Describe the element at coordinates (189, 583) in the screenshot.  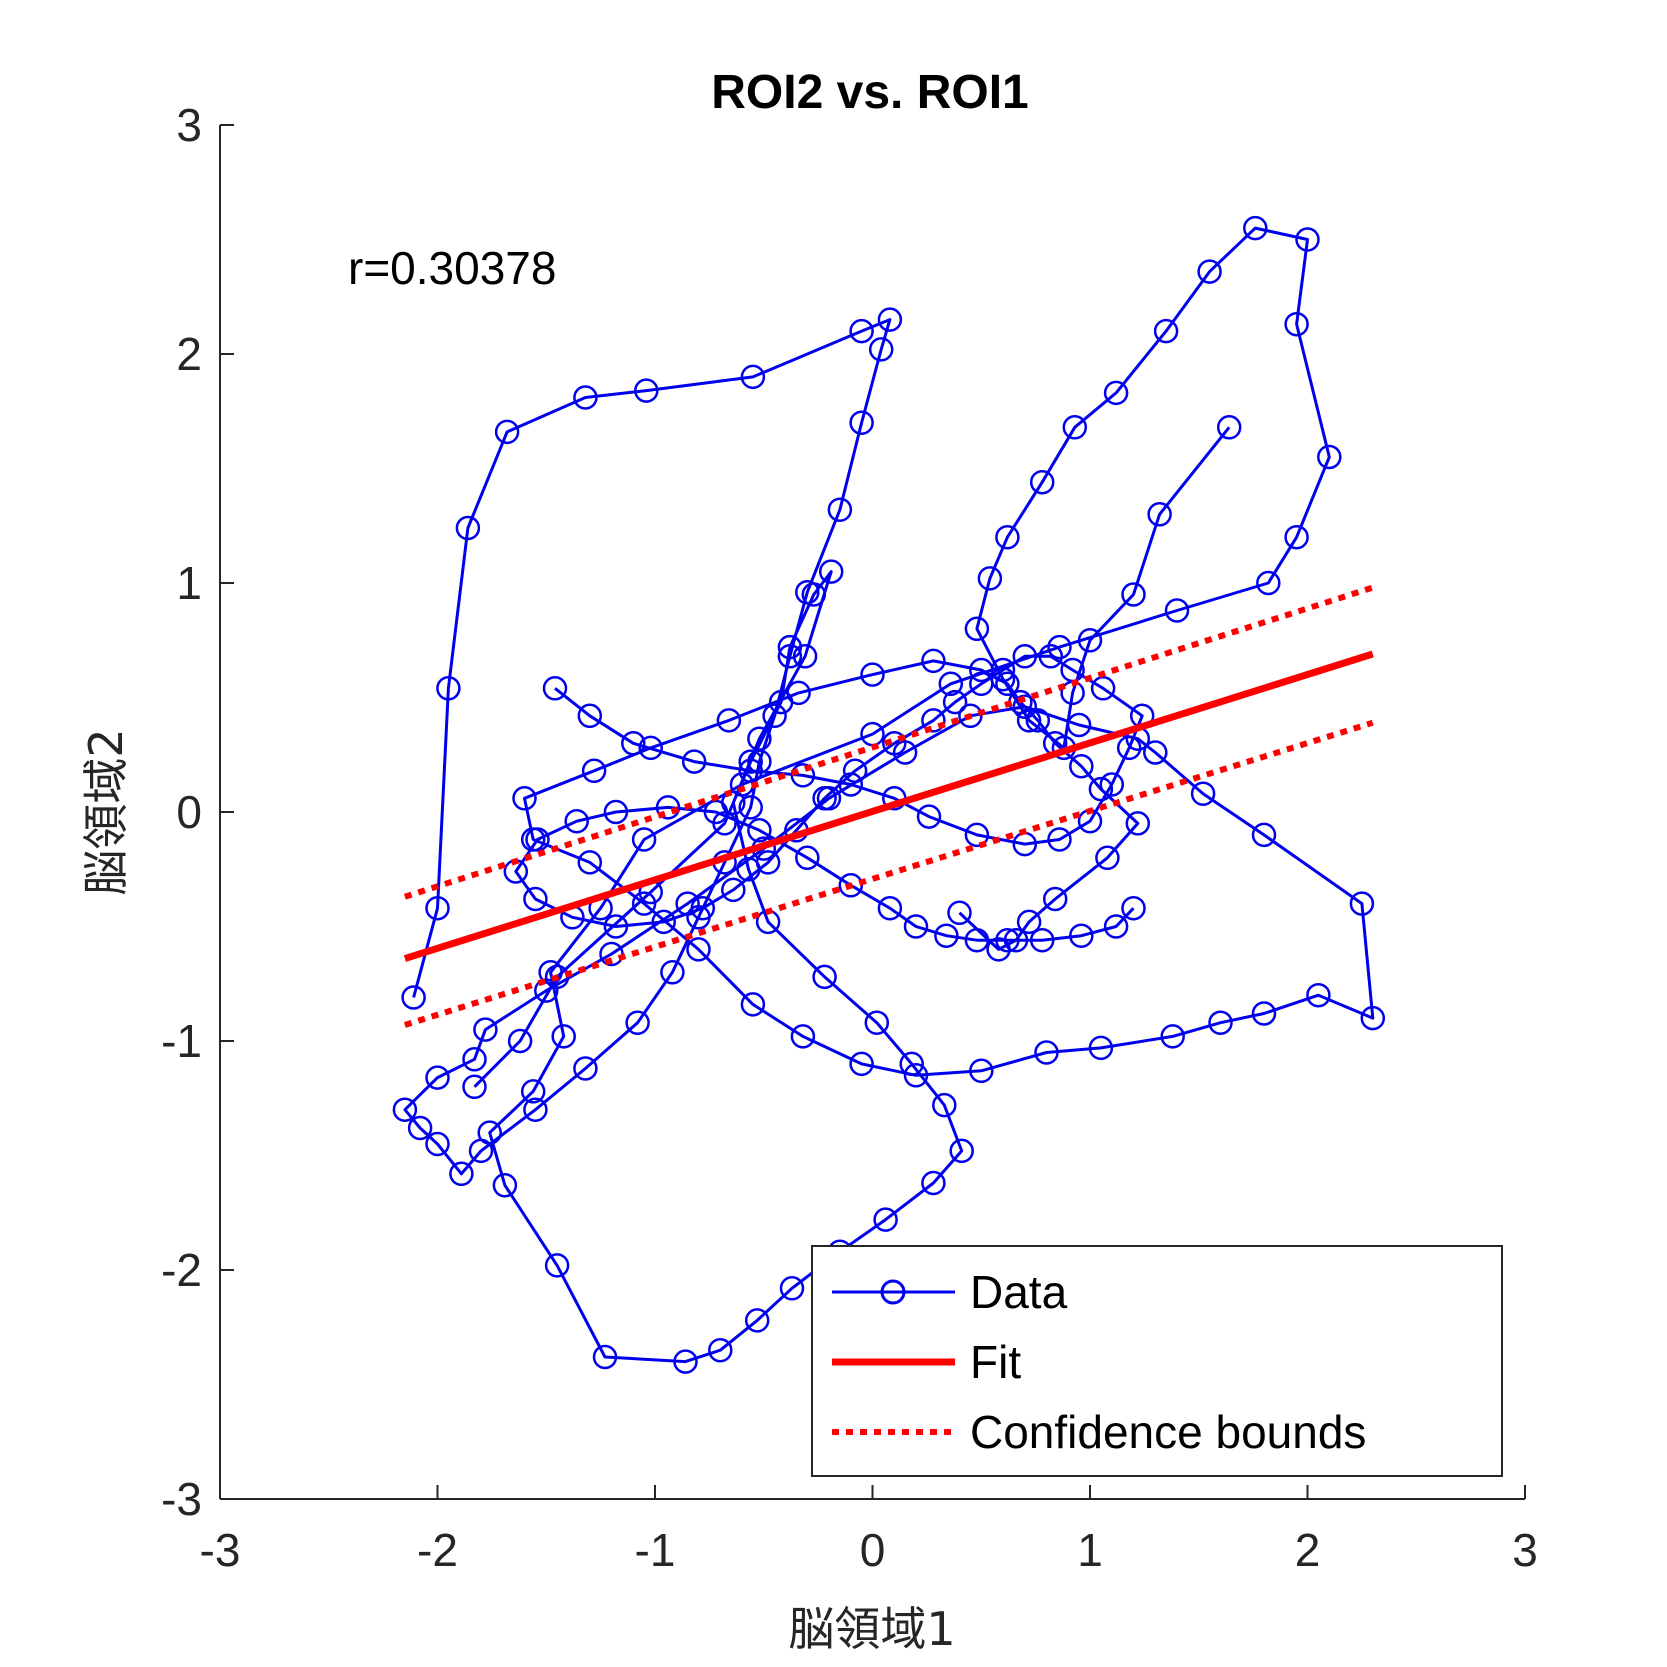
I see `y-tick-label: 1` at that location.